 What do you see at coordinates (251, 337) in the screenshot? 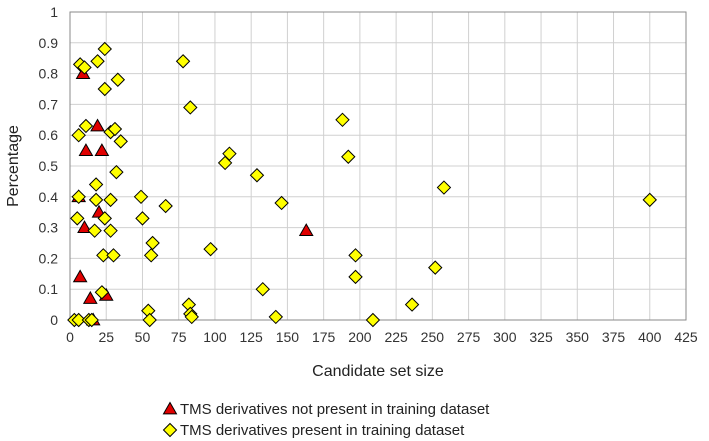
I see `x-tick-label: 125` at bounding box center [251, 337].